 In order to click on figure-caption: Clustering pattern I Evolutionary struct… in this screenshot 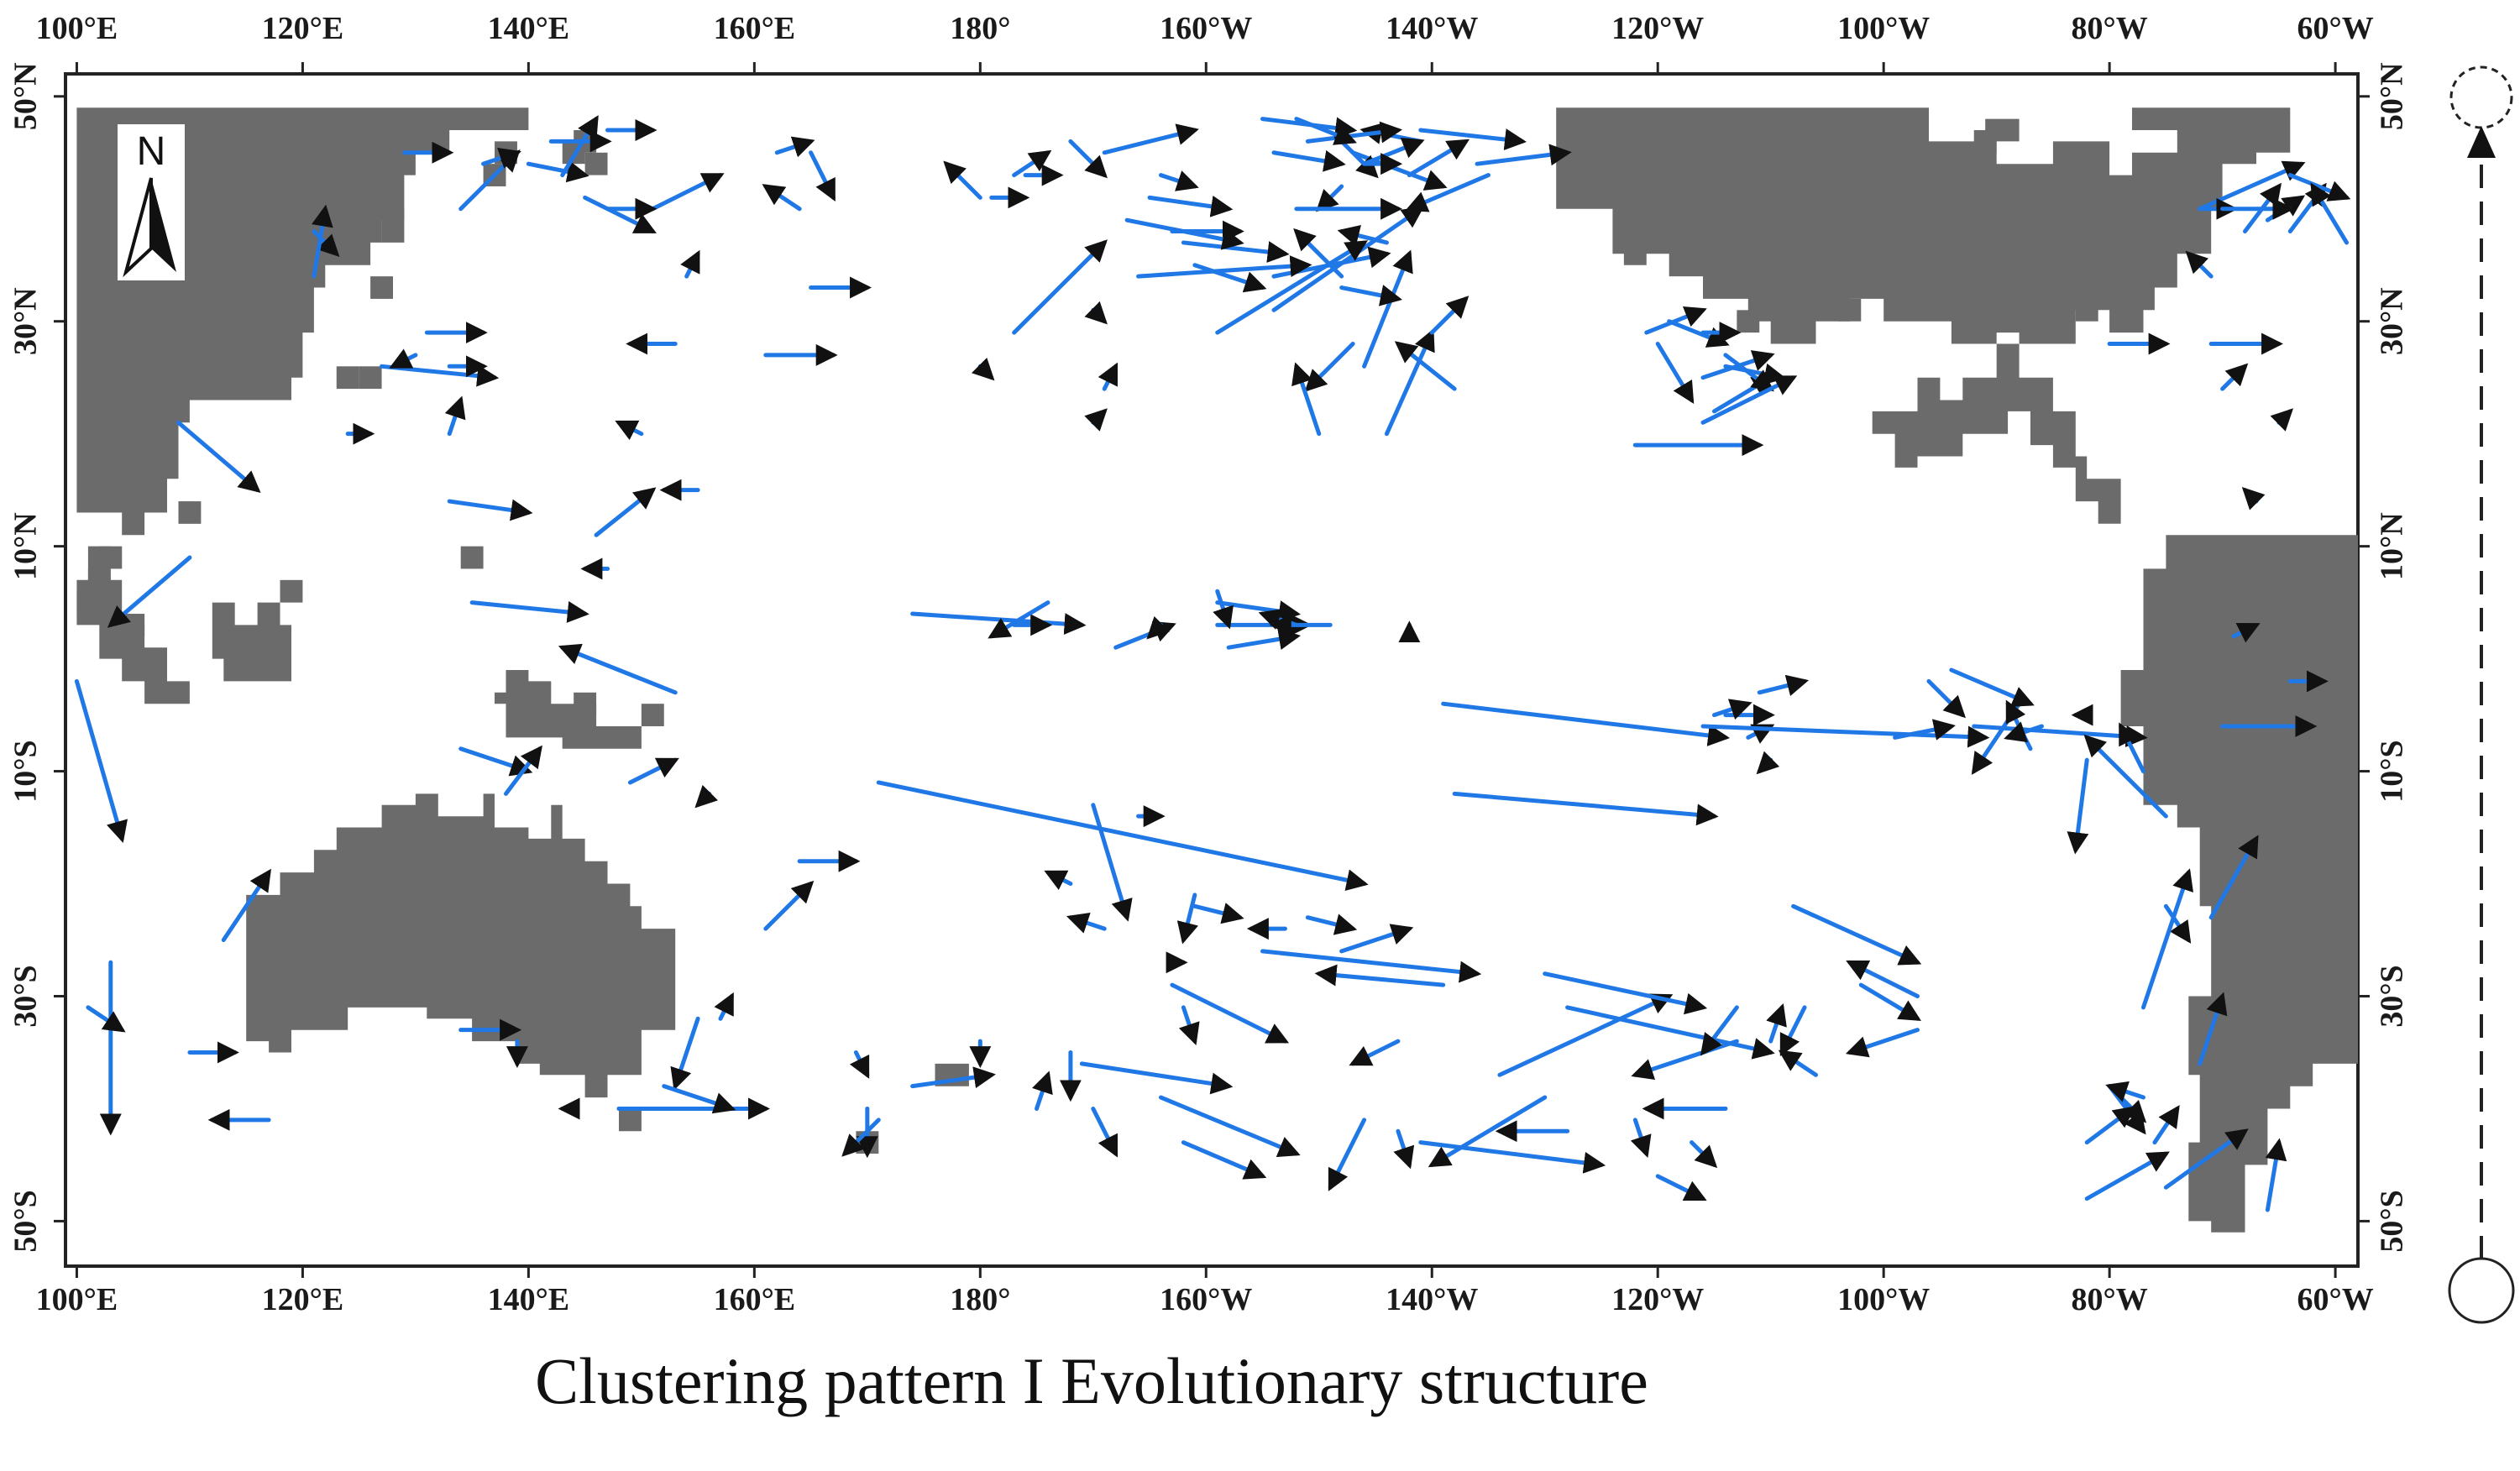, I will do `click(1092, 1380)`.